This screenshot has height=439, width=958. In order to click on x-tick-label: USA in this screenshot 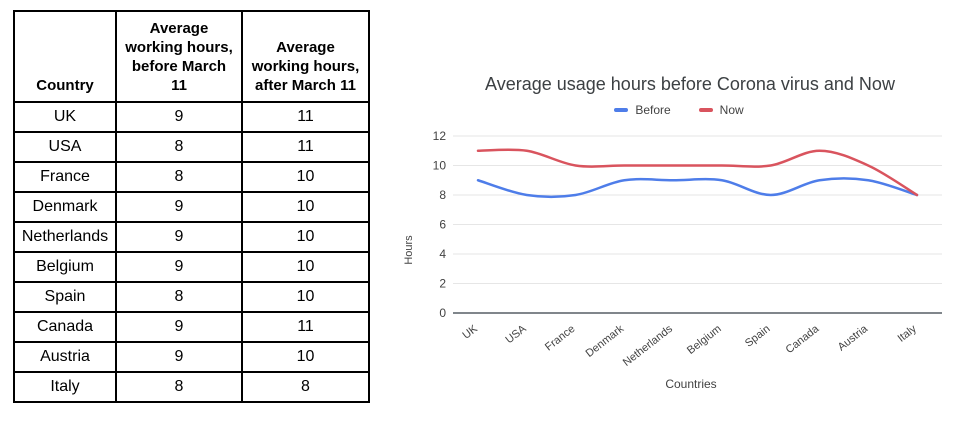, I will do `click(516, 335)`.